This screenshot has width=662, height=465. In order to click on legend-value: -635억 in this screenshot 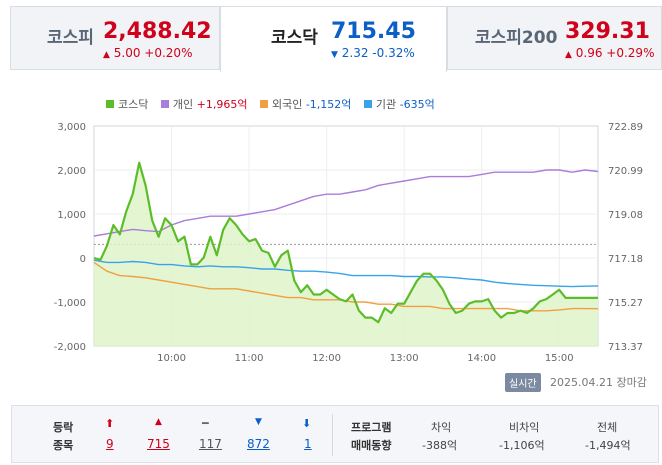, I will do `click(417, 104)`.